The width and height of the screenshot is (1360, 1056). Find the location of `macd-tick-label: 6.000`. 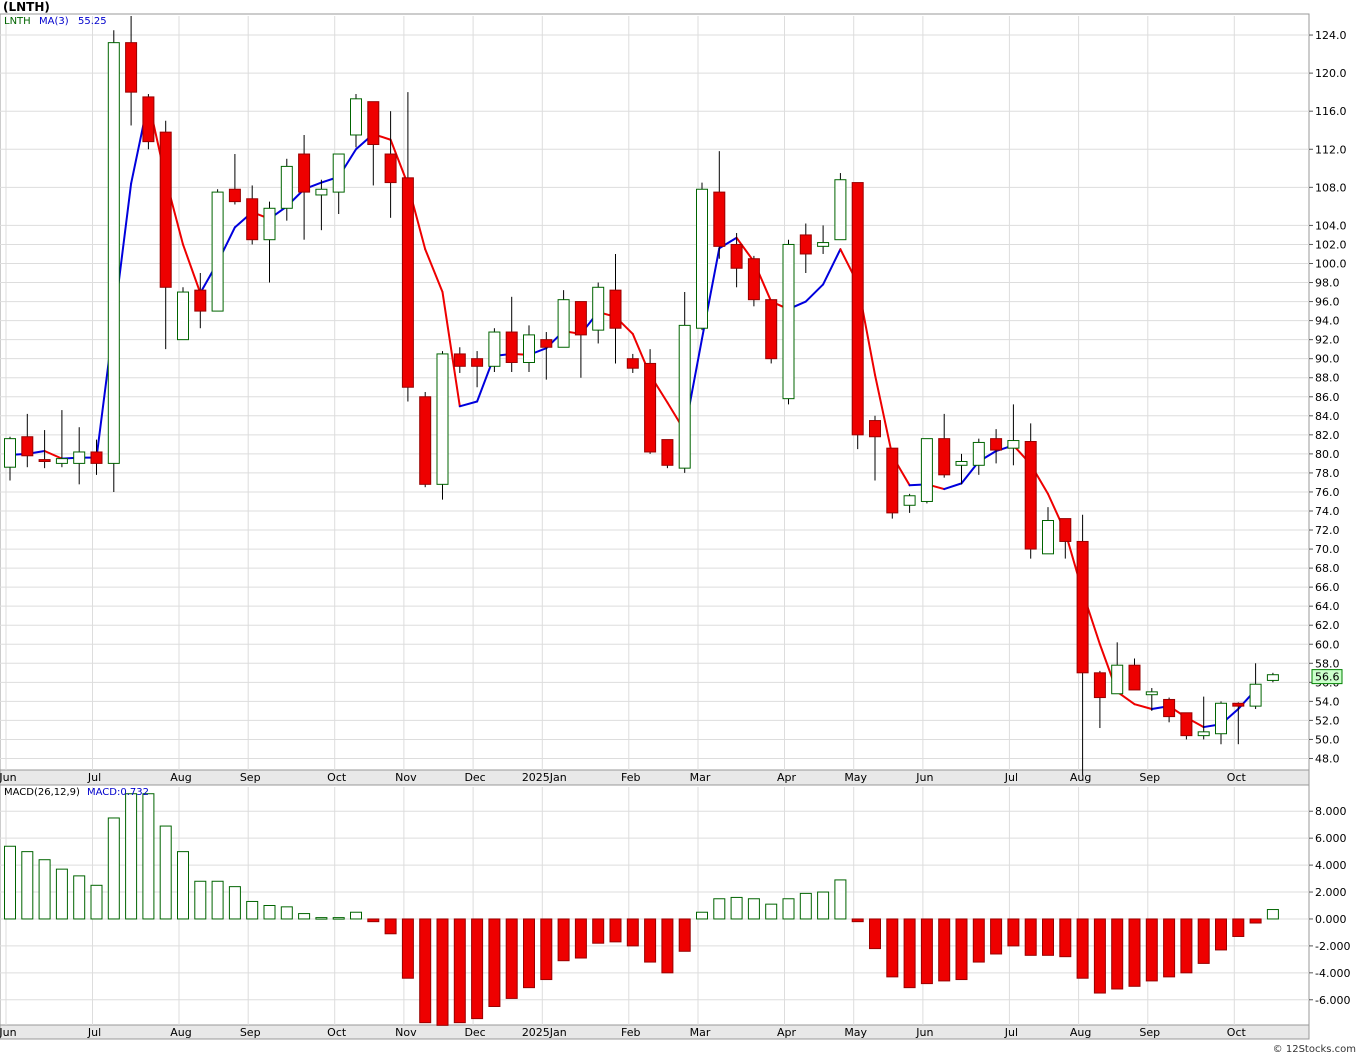

macd-tick-label: 6.000 is located at coordinates (1331, 838).